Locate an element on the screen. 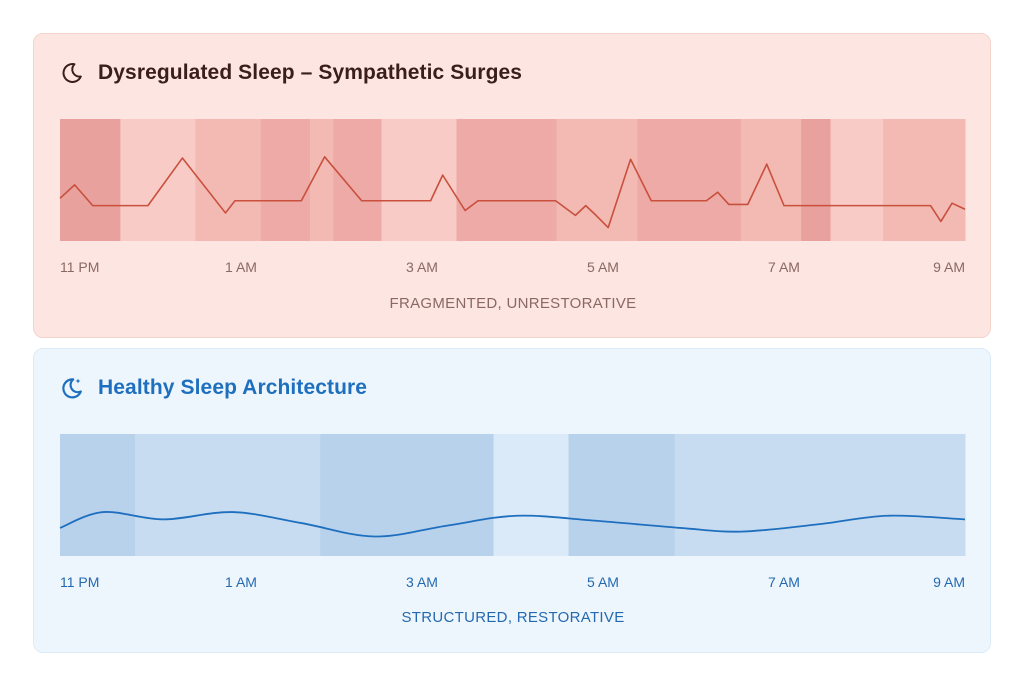  card-header: Healthy Sleep Architecture is located at coordinates (213, 388).